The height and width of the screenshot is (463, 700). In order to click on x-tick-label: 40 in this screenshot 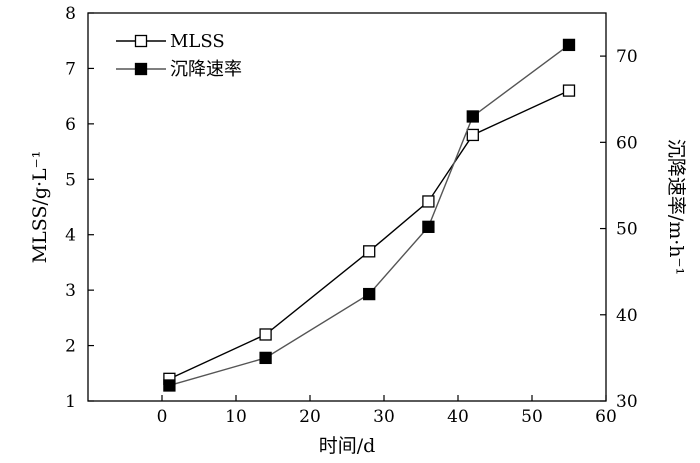, I will do `click(458, 417)`.